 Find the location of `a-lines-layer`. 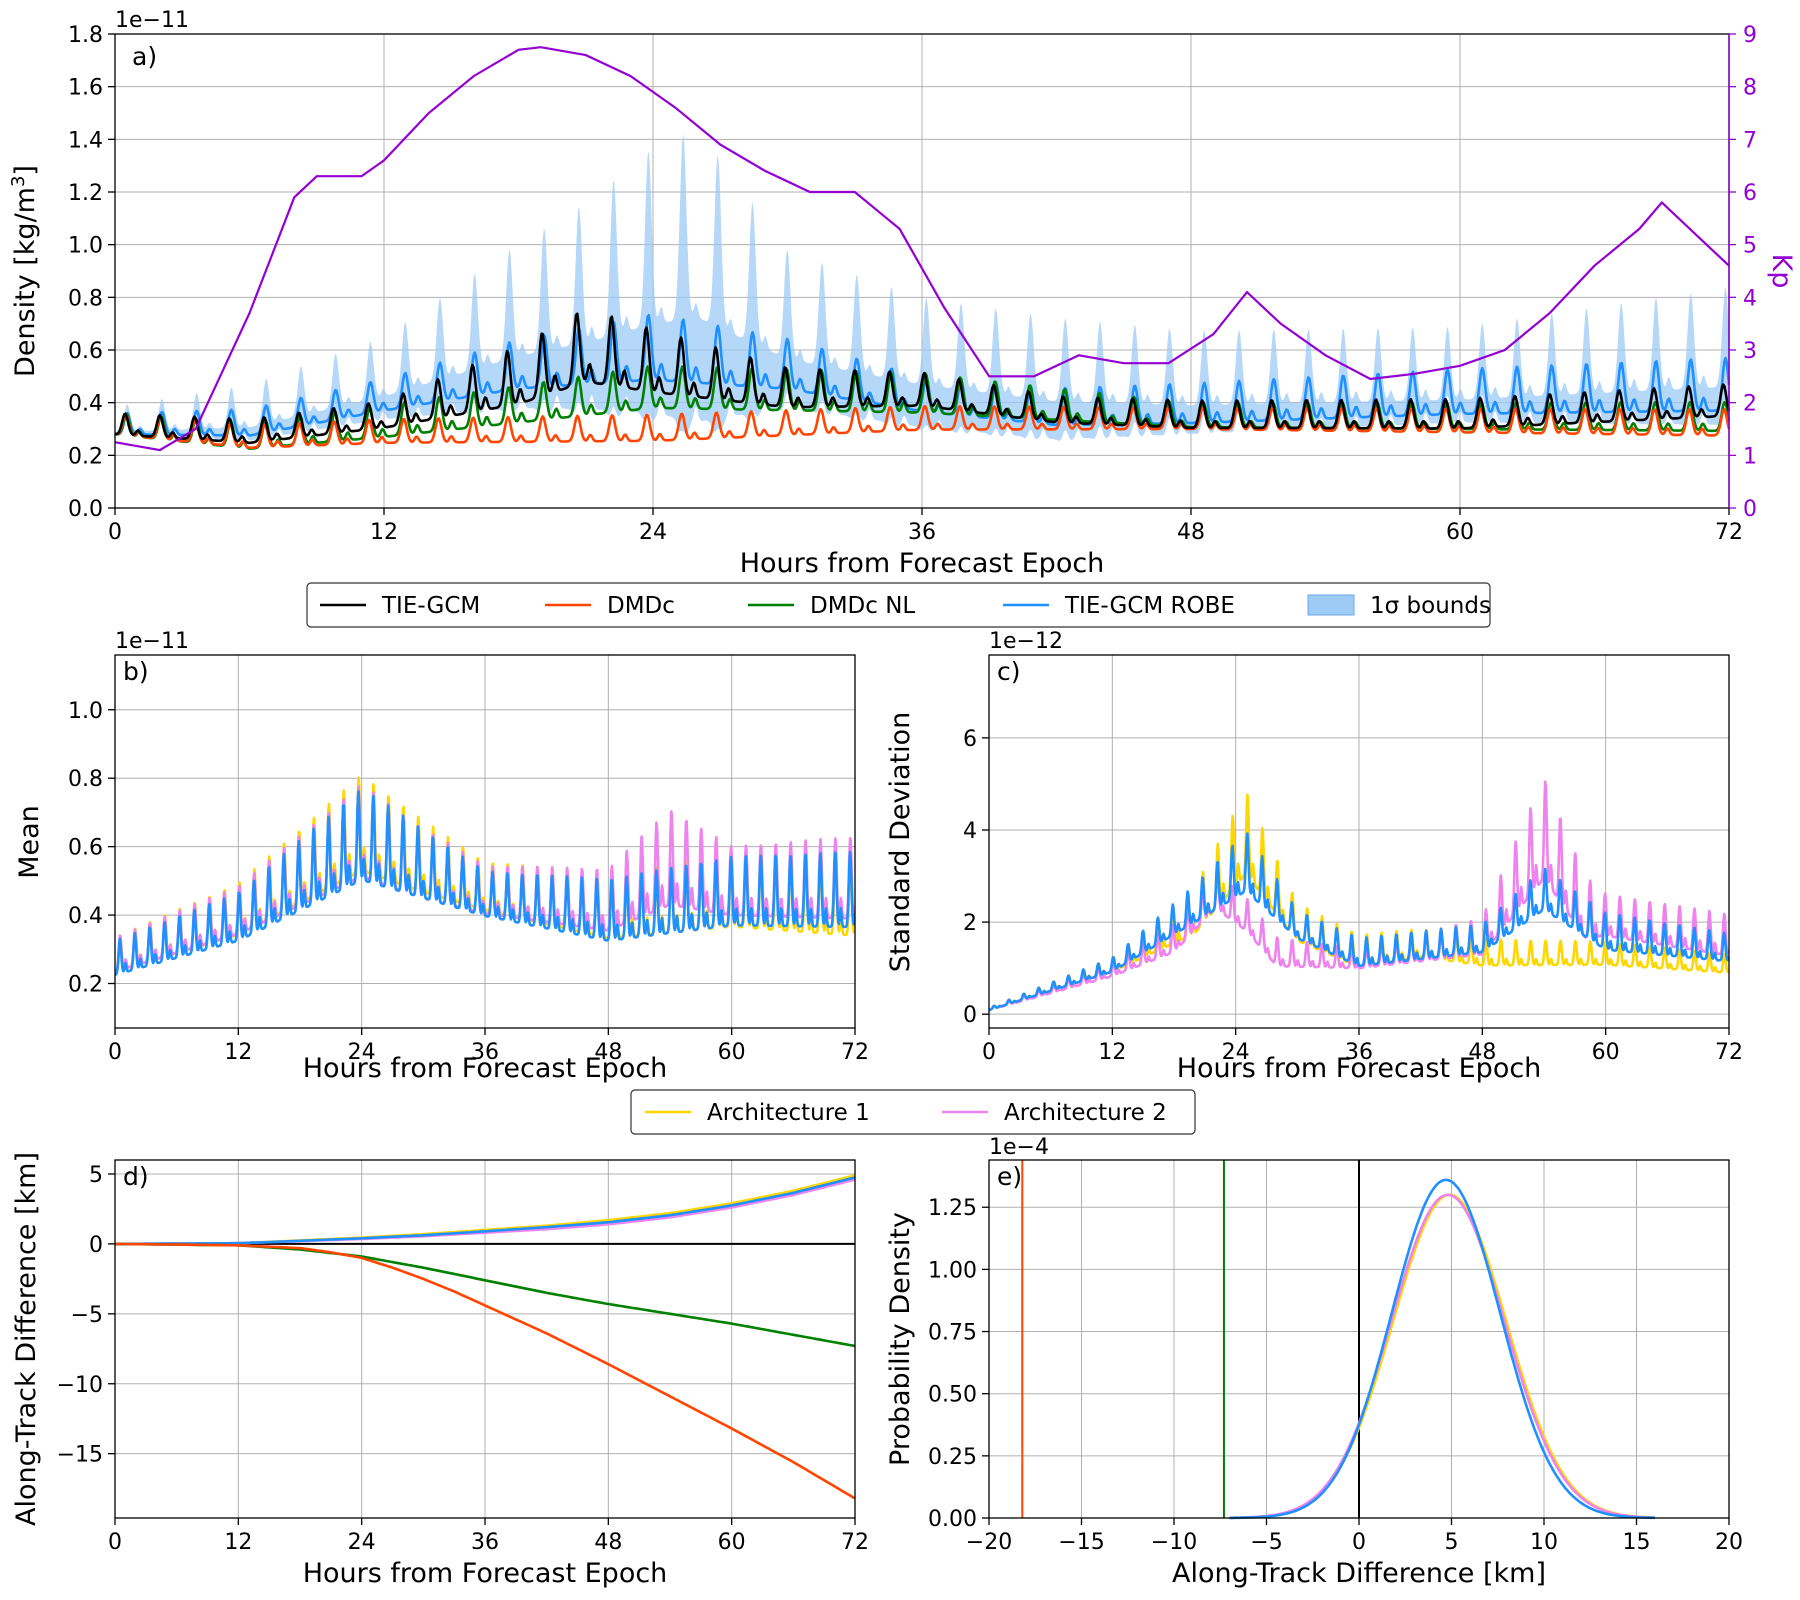

a-lines-layer is located at coordinates (922, 381).